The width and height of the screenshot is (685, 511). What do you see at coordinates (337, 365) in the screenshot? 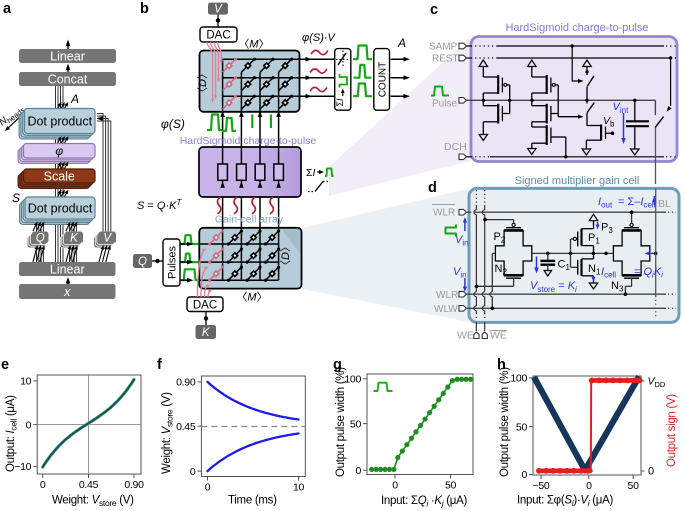
I see `svg-text: g` at bounding box center [337, 365].